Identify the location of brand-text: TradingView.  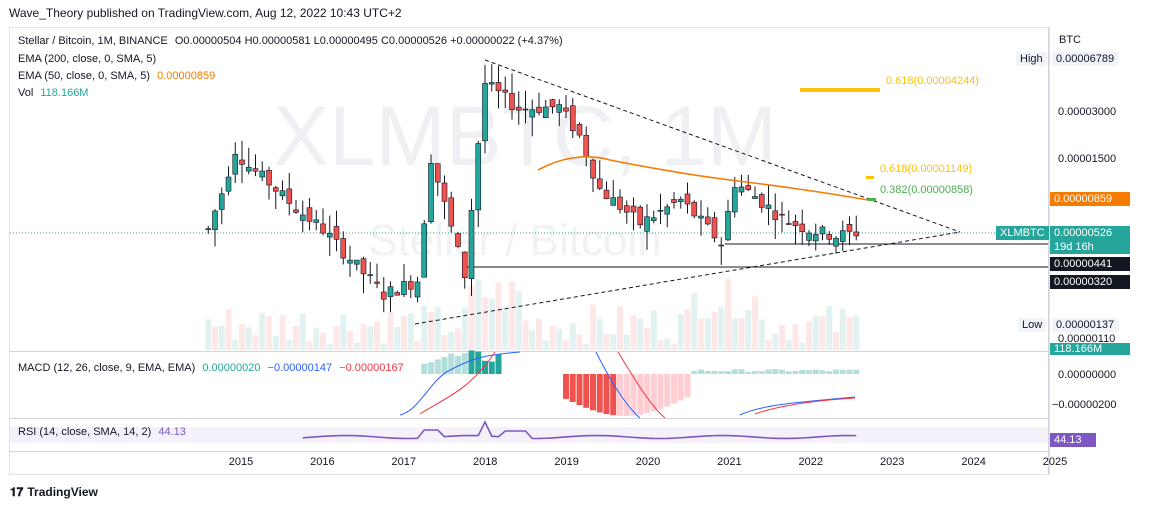
(62, 492).